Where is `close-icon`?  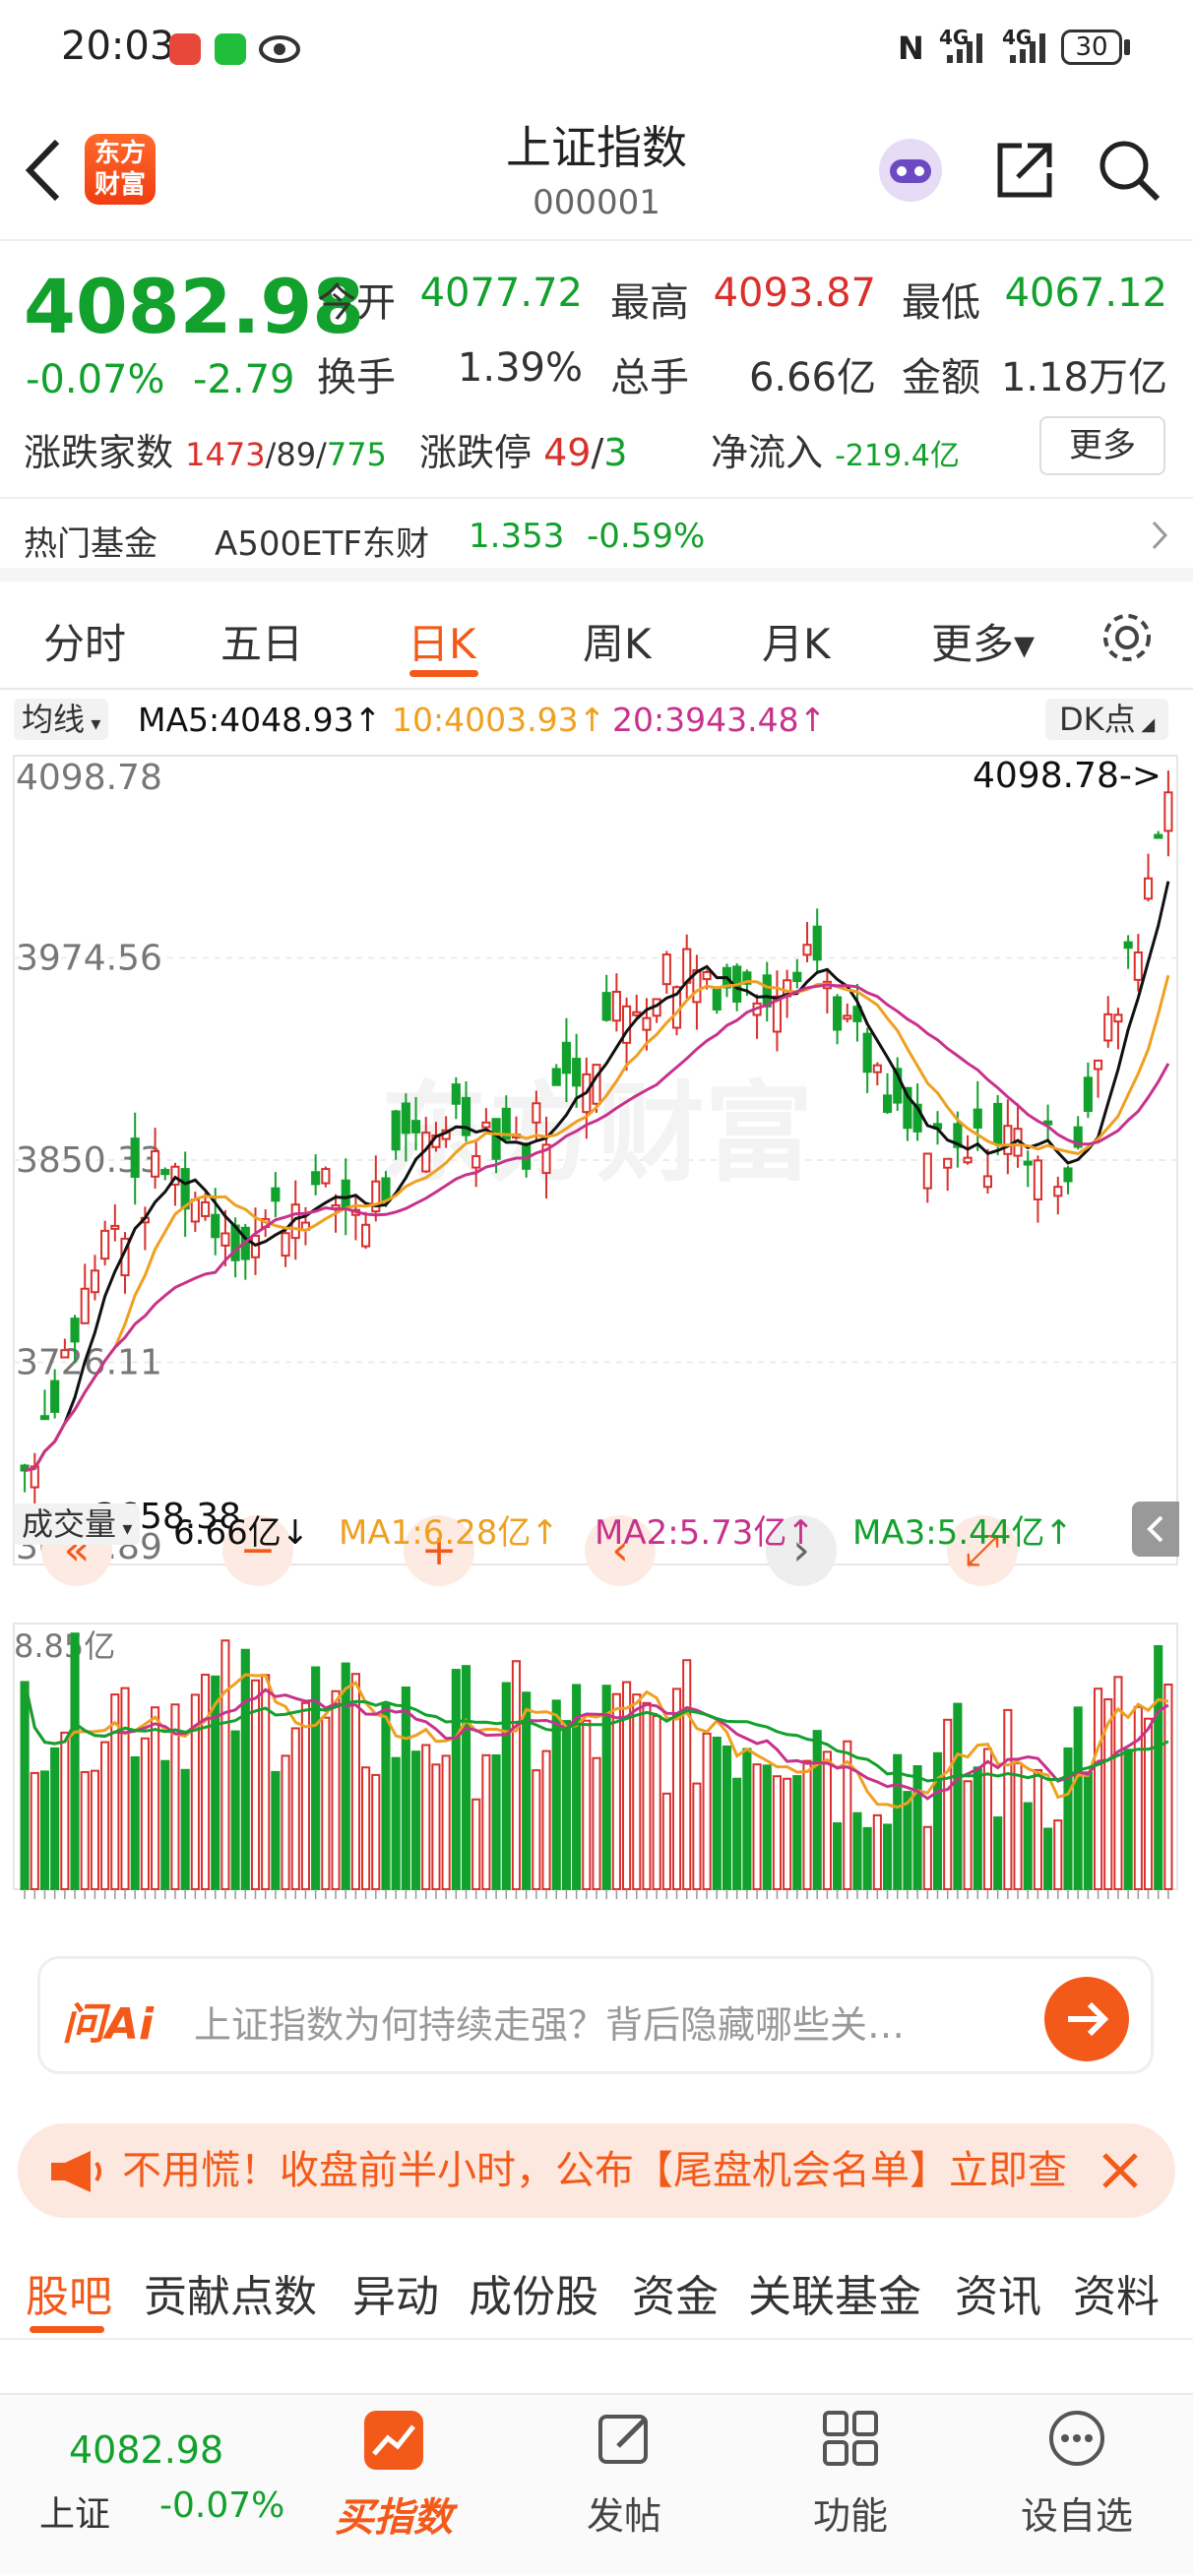
close-icon is located at coordinates (1120, 2170).